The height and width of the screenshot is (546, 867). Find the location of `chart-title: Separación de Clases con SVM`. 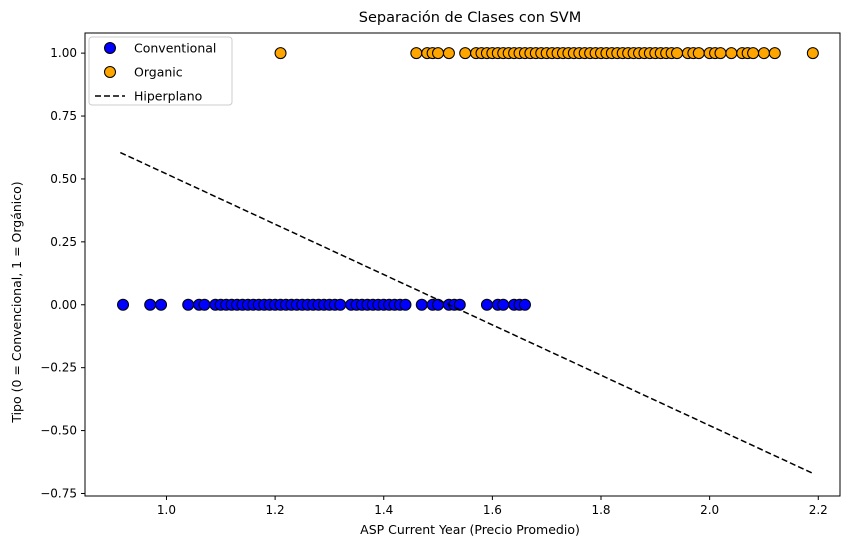

chart-title: Separación de Clases con SVM is located at coordinates (470, 18).